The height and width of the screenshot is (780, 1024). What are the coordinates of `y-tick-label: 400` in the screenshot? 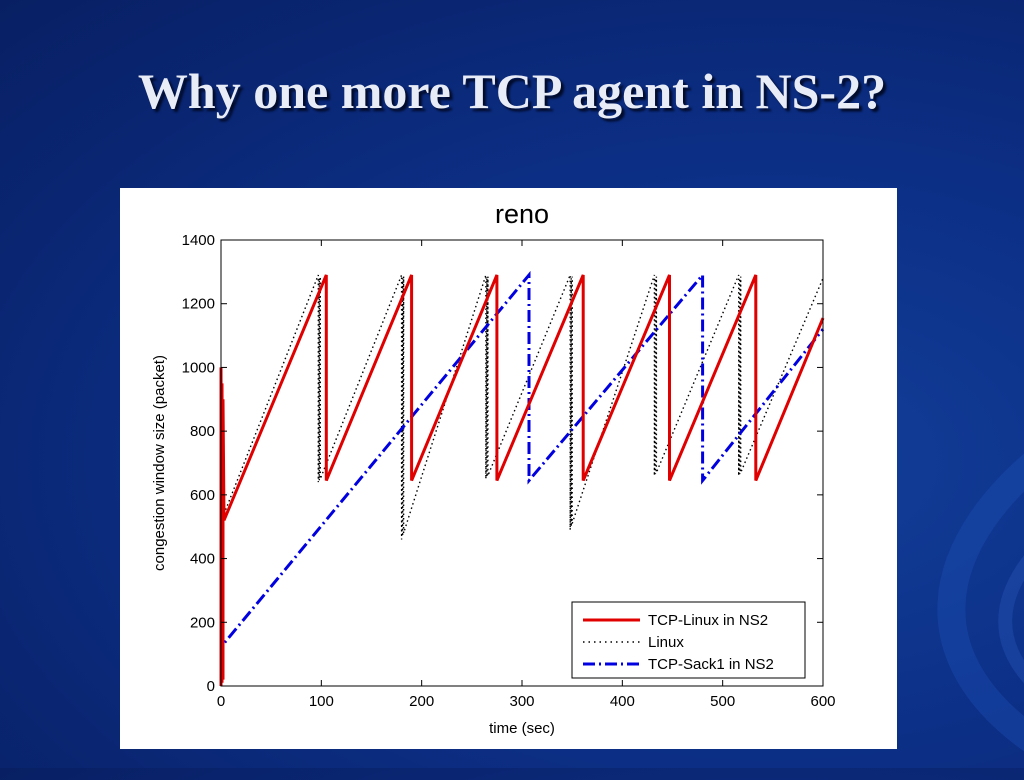 It's located at (202, 559).